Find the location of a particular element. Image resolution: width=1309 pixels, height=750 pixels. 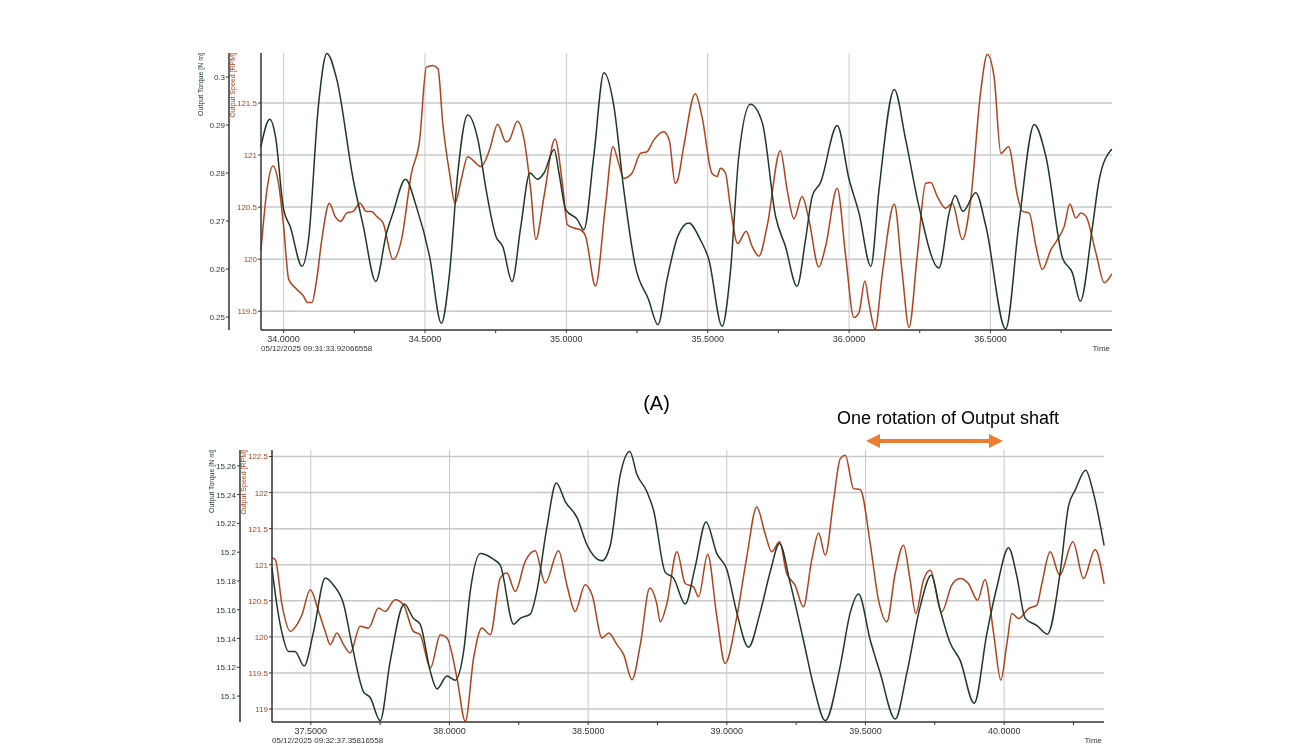

x-tick-label: 37.5000 is located at coordinates (311, 731).